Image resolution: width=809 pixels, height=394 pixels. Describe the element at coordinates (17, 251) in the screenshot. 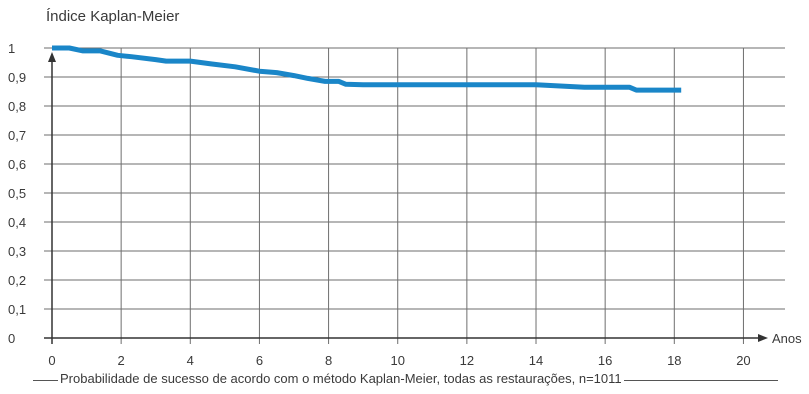

I see `y-tick-label: 0,3` at that location.